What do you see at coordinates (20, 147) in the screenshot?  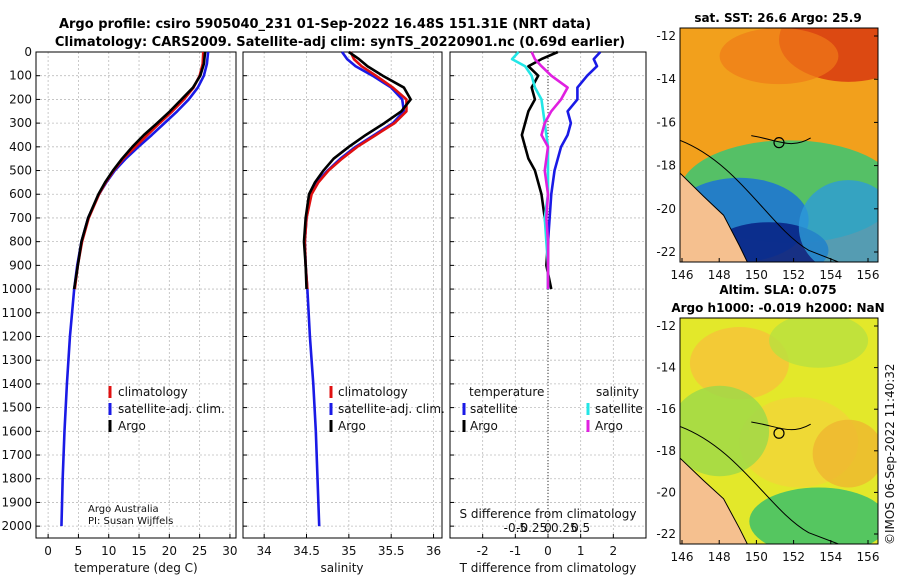 I see `y-tick-label: 400` at bounding box center [20, 147].